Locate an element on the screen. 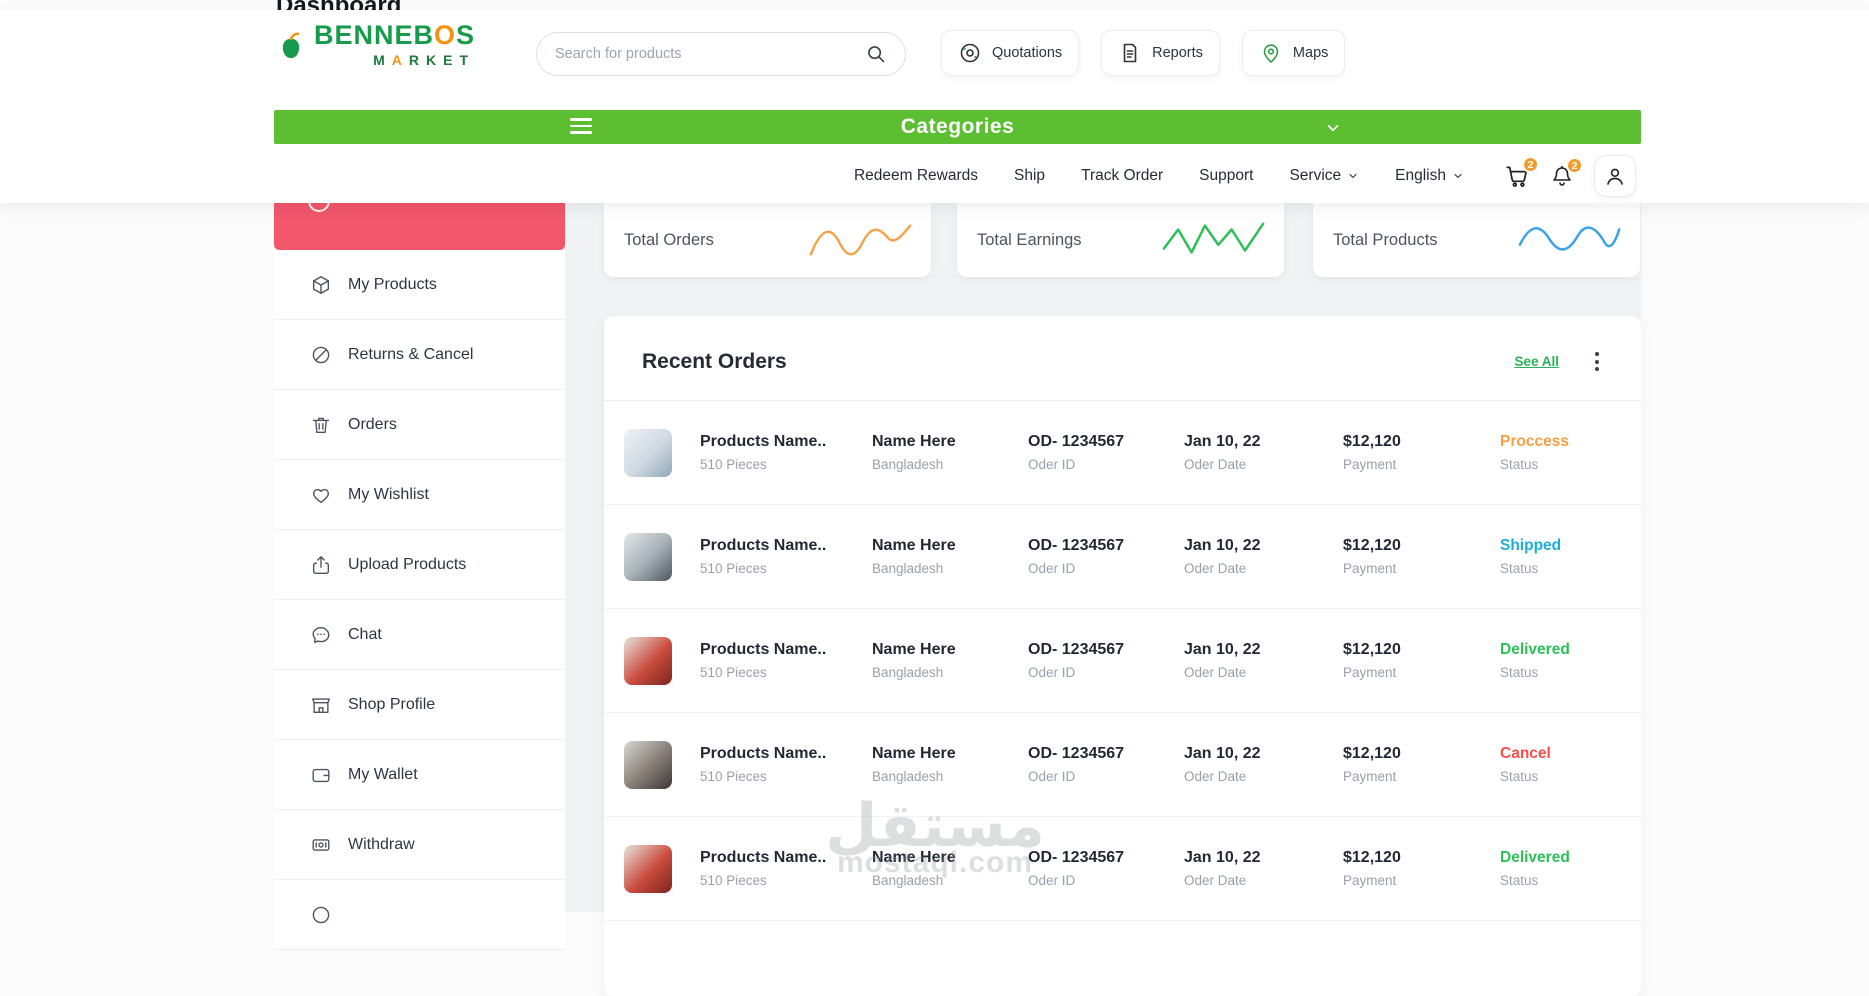  heart-icon is located at coordinates (321, 495).